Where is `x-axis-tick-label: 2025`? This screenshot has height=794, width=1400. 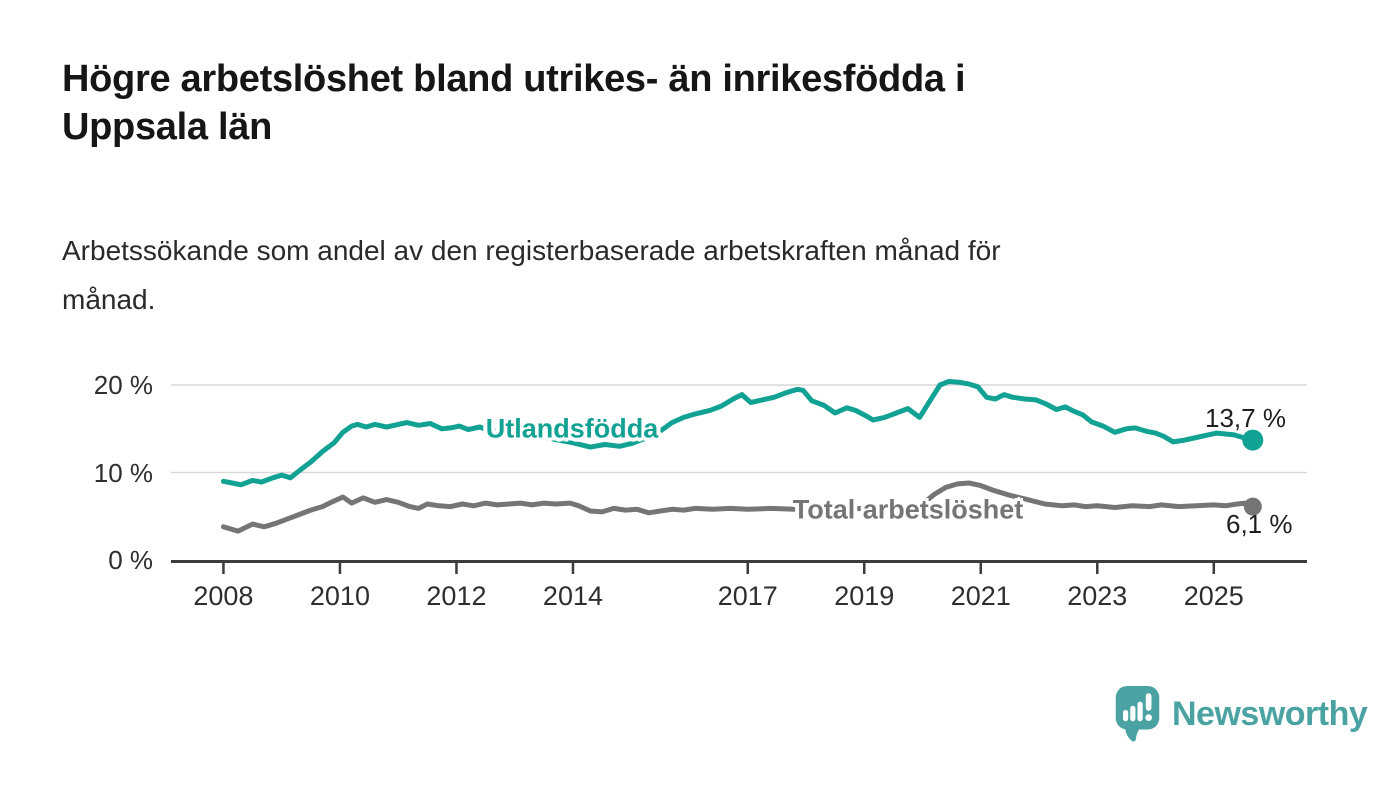
x-axis-tick-label: 2025 is located at coordinates (1213, 596).